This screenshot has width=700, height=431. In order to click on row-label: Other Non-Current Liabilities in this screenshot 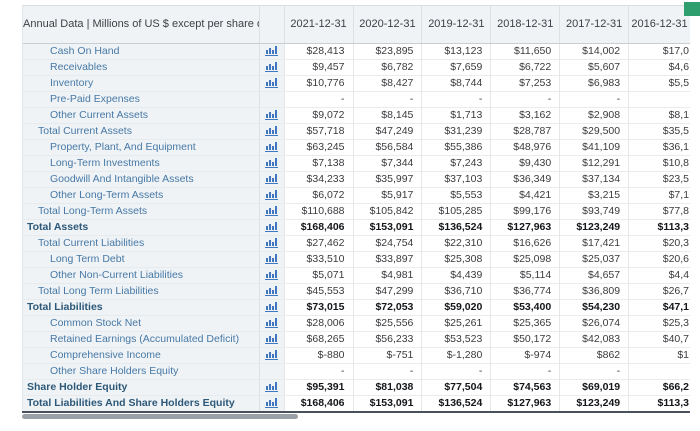, I will do `click(141, 276)`.